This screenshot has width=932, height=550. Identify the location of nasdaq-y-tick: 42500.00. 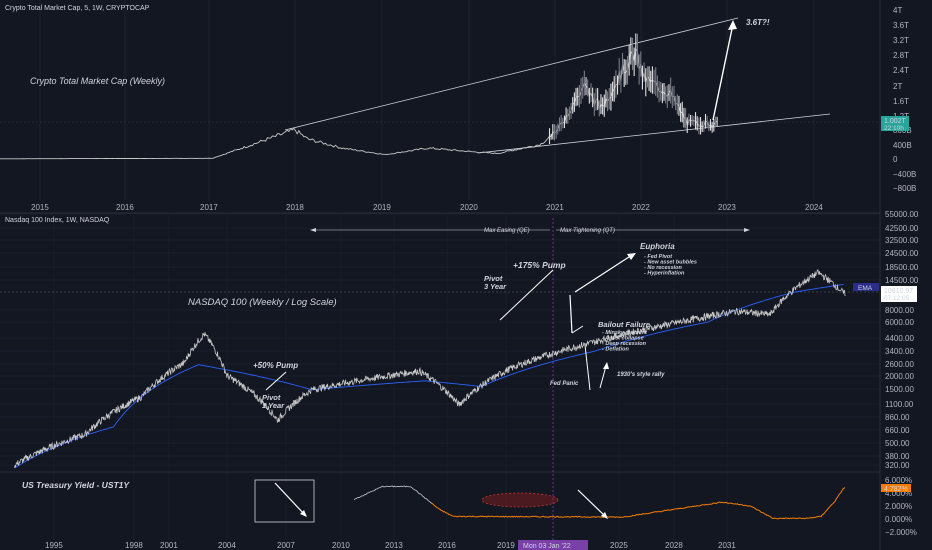
(902, 228).